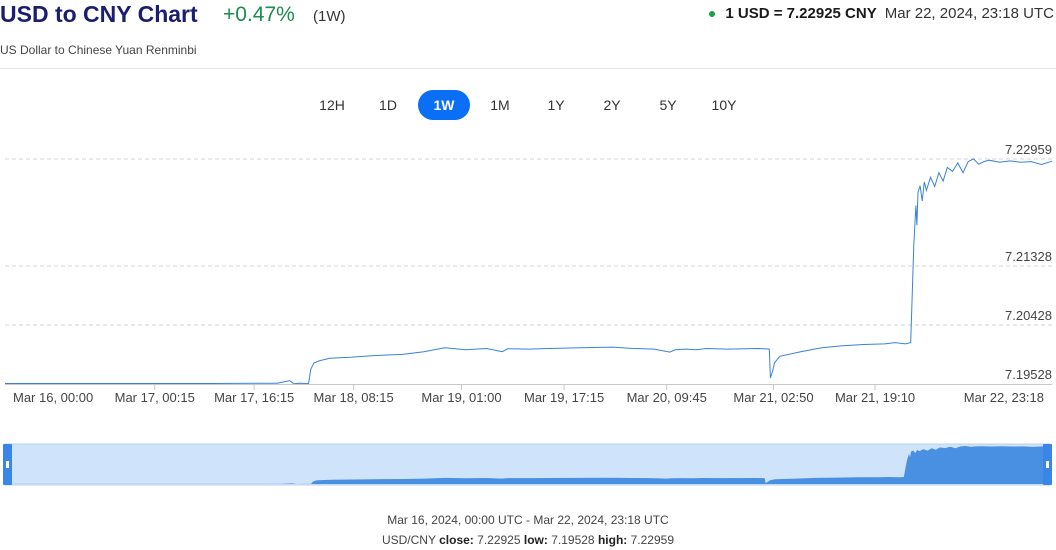  I want to click on x-tick-label: Mar 21, 02:50, so click(773, 397).